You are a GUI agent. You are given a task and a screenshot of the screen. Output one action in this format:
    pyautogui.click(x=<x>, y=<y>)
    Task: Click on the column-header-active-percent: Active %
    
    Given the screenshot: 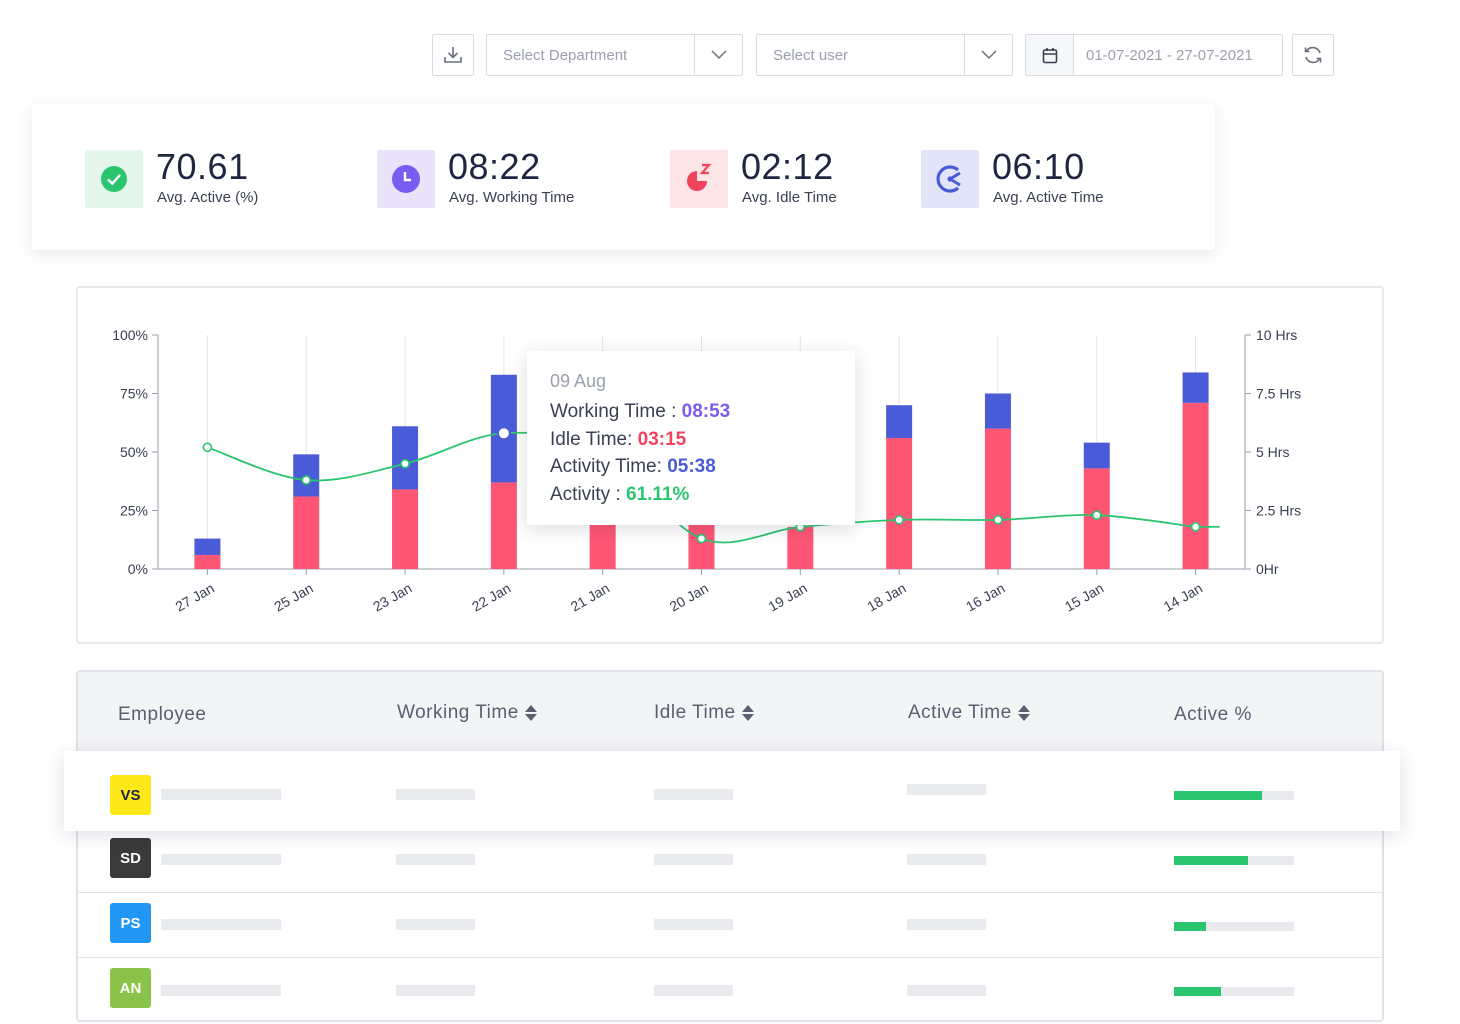 What is the action you would take?
    pyautogui.click(x=1213, y=715)
    